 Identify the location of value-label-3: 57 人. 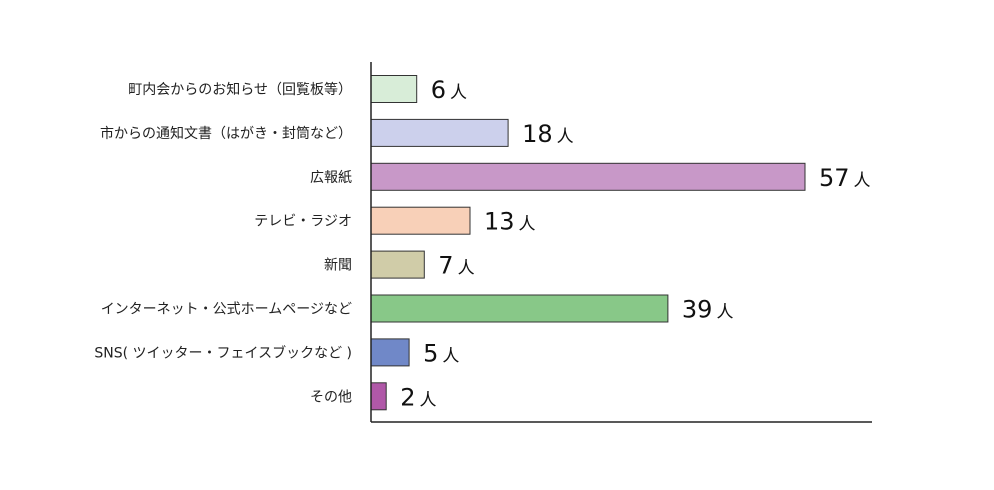
(845, 178).